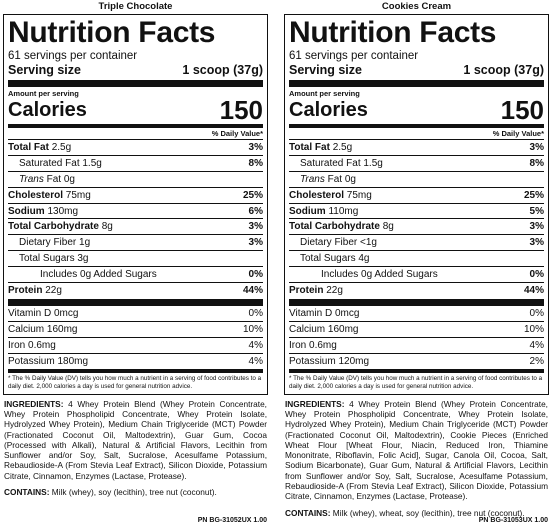 The width and height of the screenshot is (550, 528). What do you see at coordinates (343, 211) in the screenshot?
I see `sodium-amount: 110mg` at bounding box center [343, 211].